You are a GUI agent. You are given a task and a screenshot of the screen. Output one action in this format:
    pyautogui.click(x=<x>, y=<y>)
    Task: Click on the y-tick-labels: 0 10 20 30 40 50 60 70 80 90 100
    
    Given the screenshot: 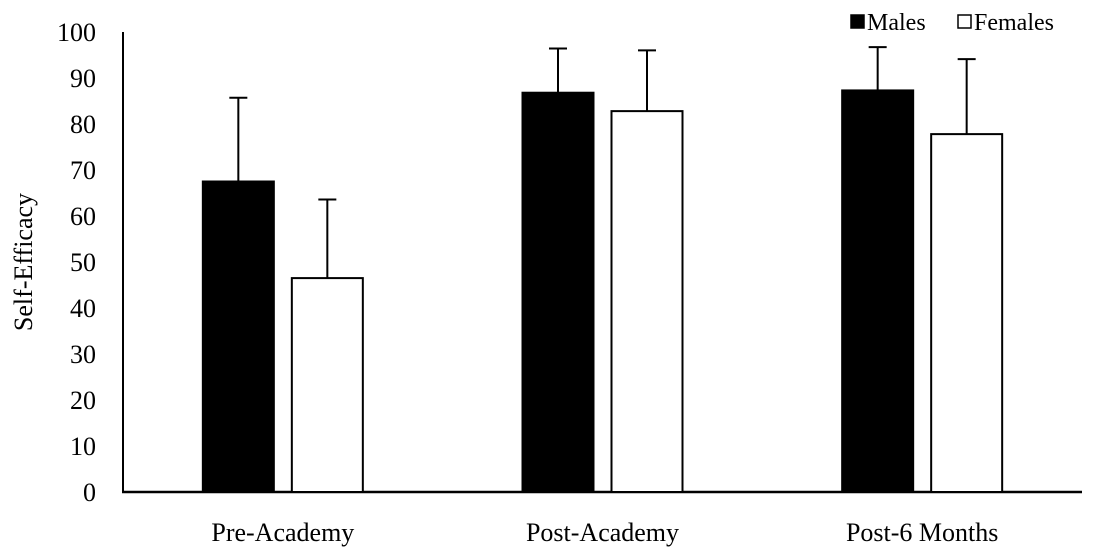 What is the action you would take?
    pyautogui.click(x=76, y=262)
    